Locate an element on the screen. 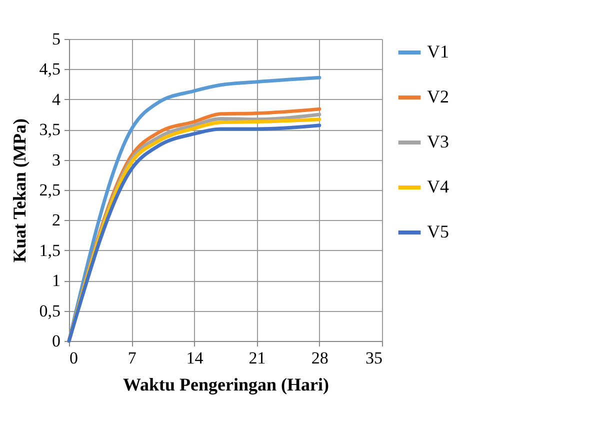 This screenshot has width=614, height=441. y-tick-label: 0 is located at coordinates (56, 341).